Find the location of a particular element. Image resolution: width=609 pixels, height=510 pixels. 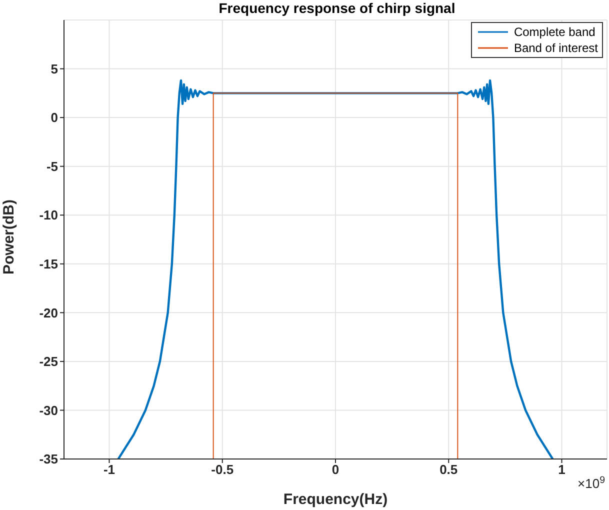

x-tick-label: 0.5 is located at coordinates (449, 470).